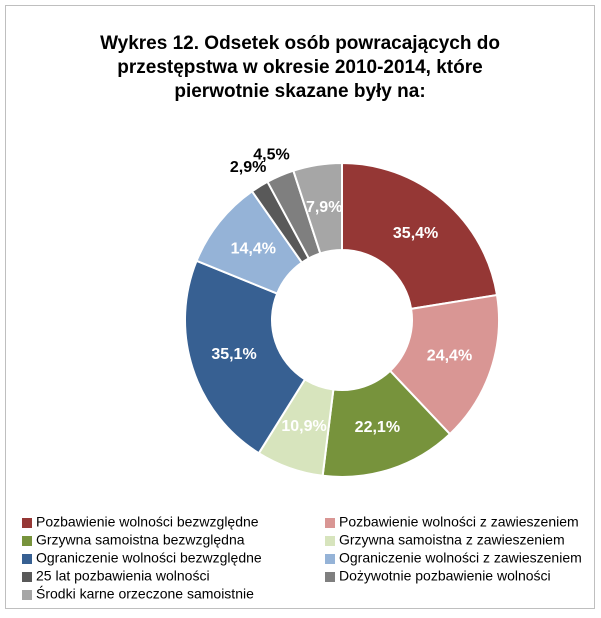 This screenshot has height=618, width=601. What do you see at coordinates (415, 233) in the screenshot?
I see `data-label: 35,4%` at bounding box center [415, 233].